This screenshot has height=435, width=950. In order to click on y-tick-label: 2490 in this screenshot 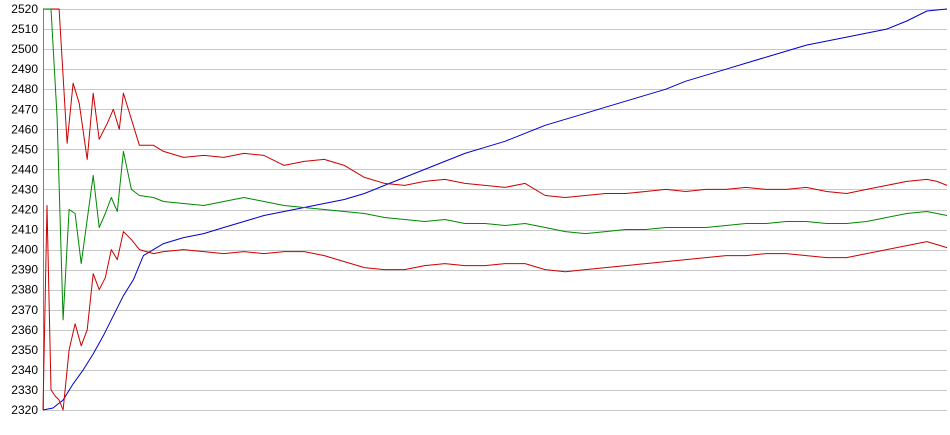, I will do `click(24, 69)`.